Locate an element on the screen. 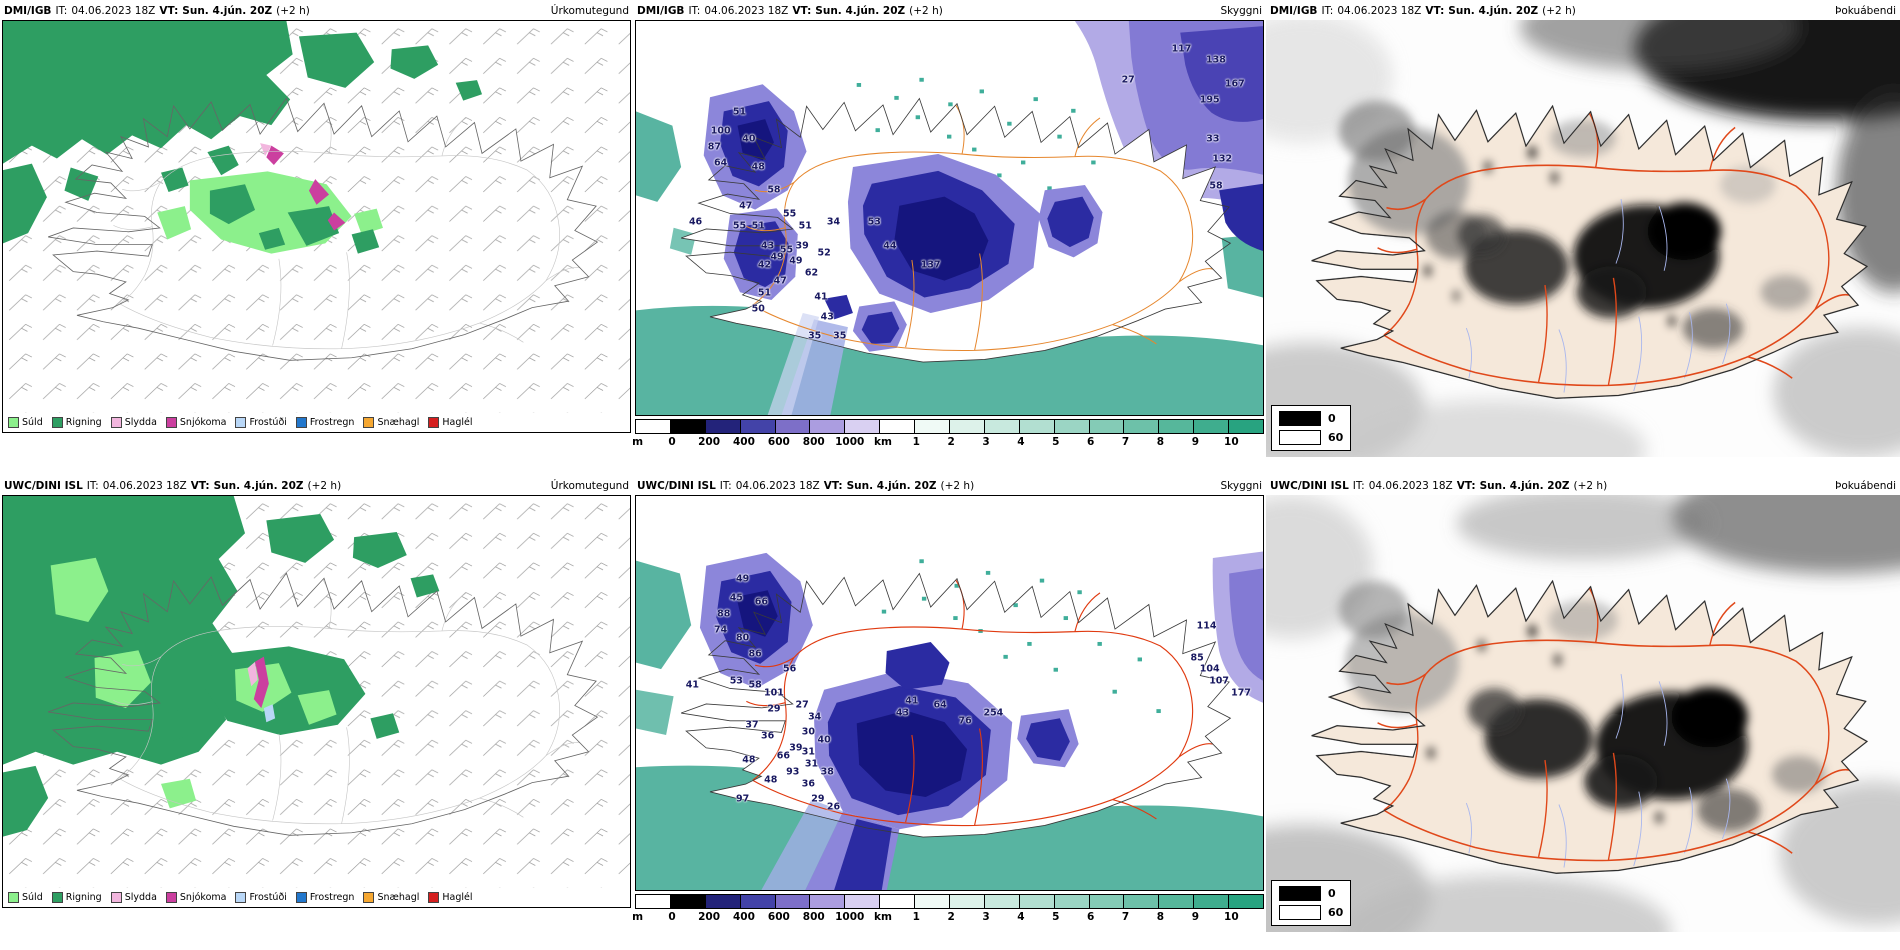  colorbar-tick: 8 is located at coordinates (1160, 917).